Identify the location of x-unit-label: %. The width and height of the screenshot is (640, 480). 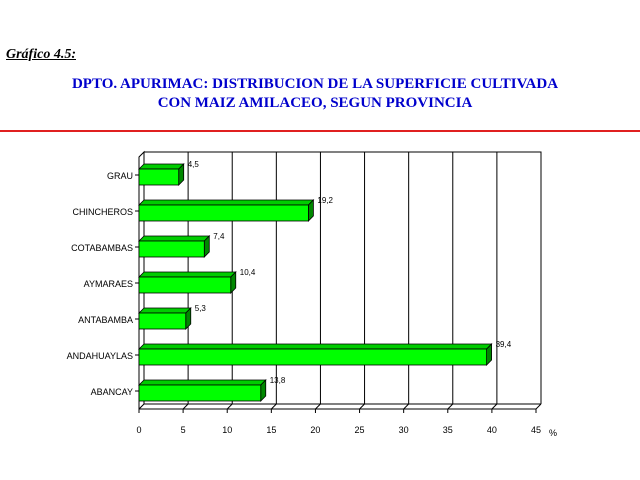
(553, 433).